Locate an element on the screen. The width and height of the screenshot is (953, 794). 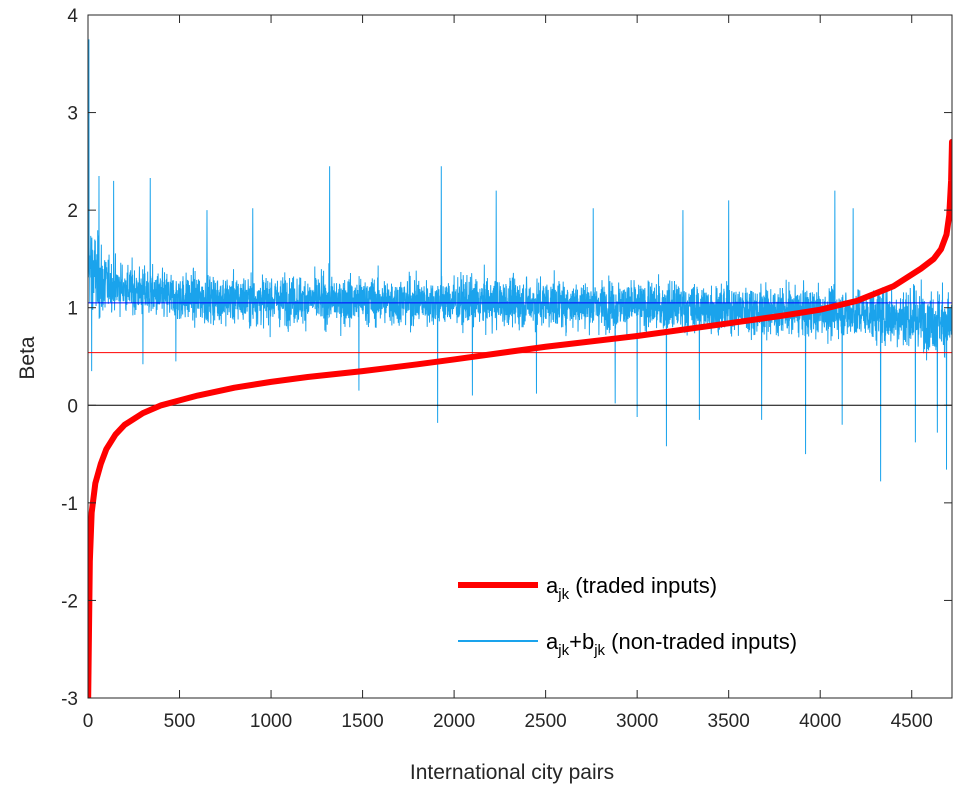
y-tick-label: -3 is located at coordinates (69, 699).